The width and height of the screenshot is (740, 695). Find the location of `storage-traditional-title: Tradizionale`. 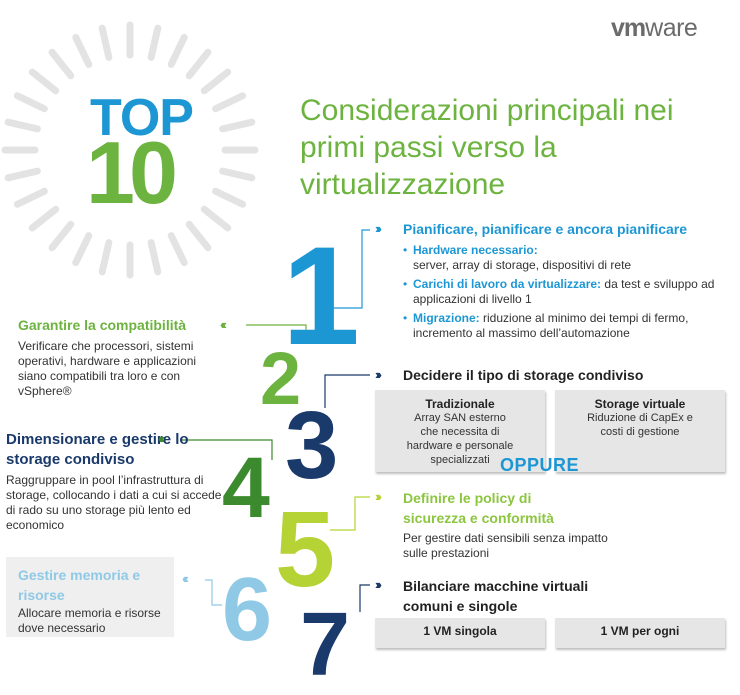

storage-traditional-title: Tradizionale is located at coordinates (460, 404).